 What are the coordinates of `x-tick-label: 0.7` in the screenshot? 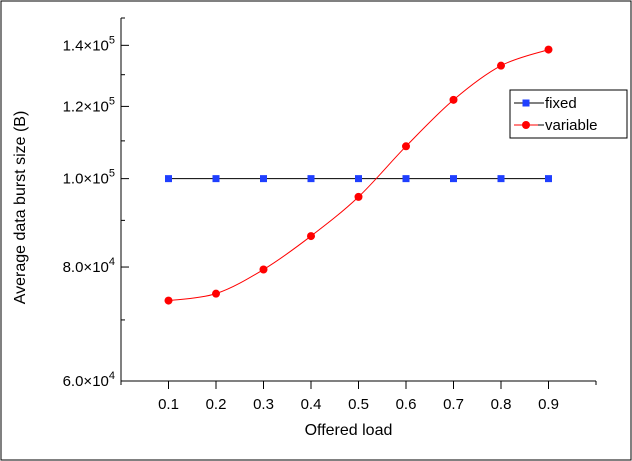 It's located at (453, 404).